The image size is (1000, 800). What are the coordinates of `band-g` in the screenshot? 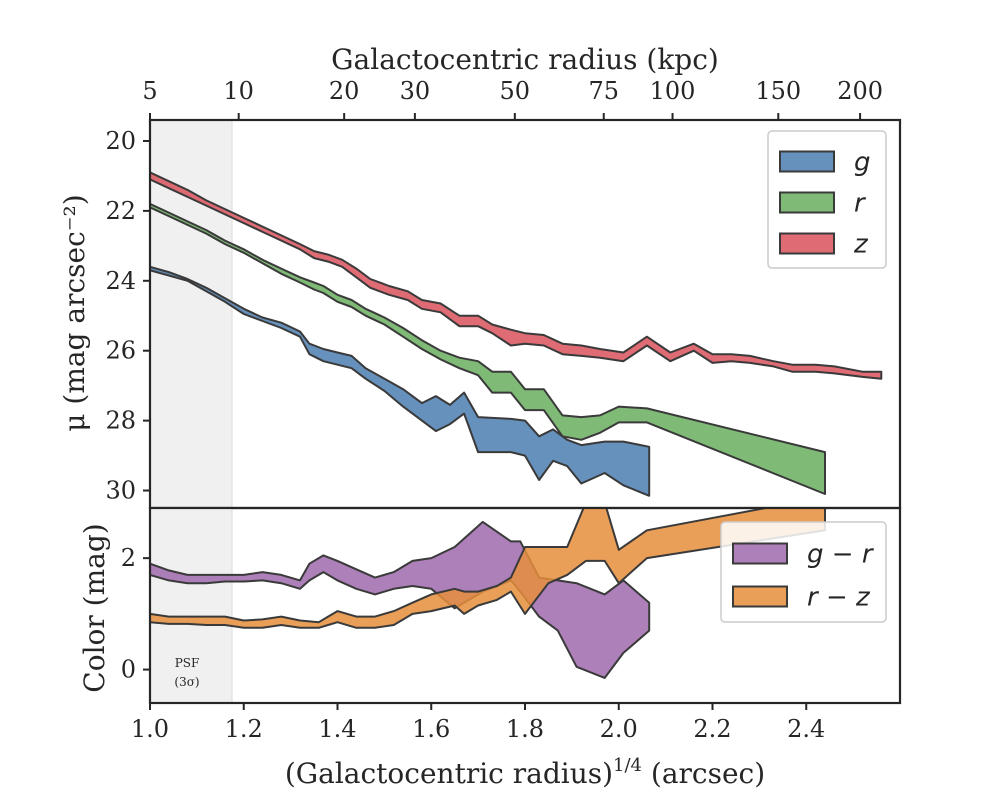 It's located at (400, 381).